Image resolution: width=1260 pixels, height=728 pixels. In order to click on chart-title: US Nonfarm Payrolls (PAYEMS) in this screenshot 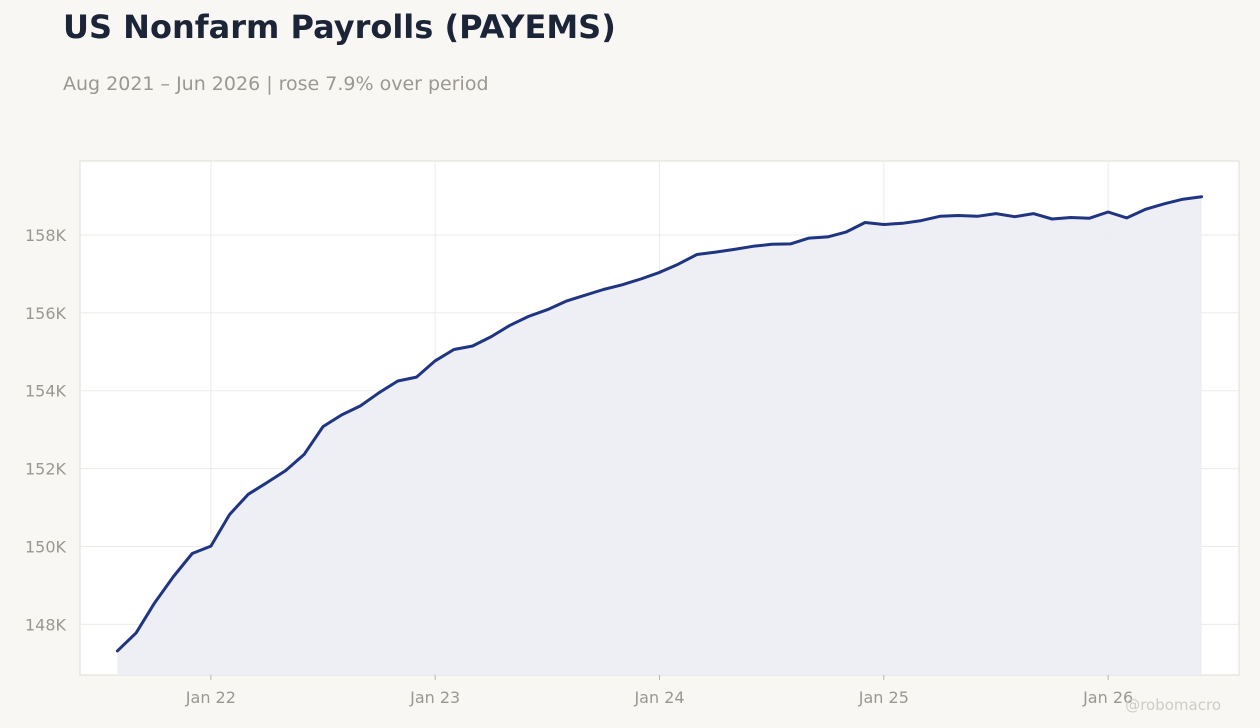, I will do `click(339, 27)`.